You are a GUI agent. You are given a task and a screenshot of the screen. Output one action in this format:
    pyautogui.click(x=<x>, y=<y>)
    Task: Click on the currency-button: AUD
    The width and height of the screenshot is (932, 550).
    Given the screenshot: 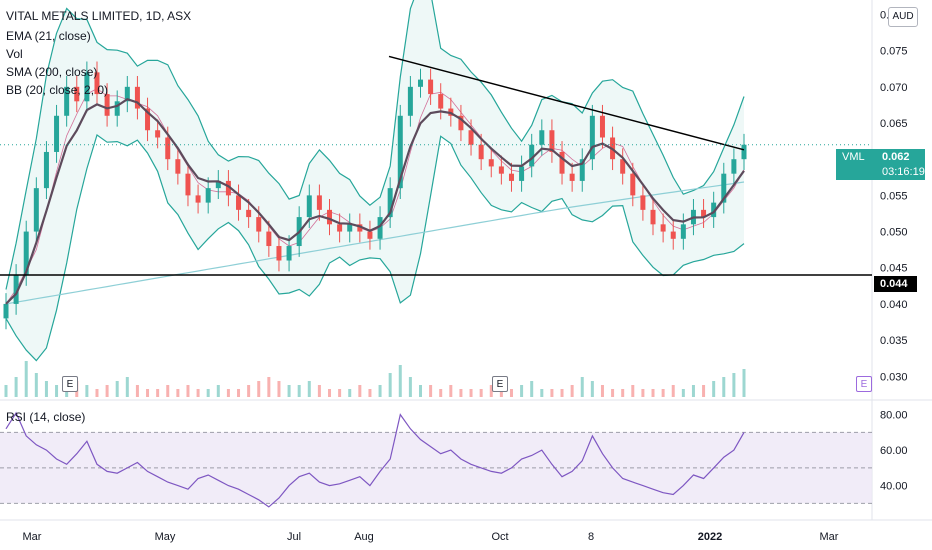 What is the action you would take?
    pyautogui.click(x=903, y=17)
    